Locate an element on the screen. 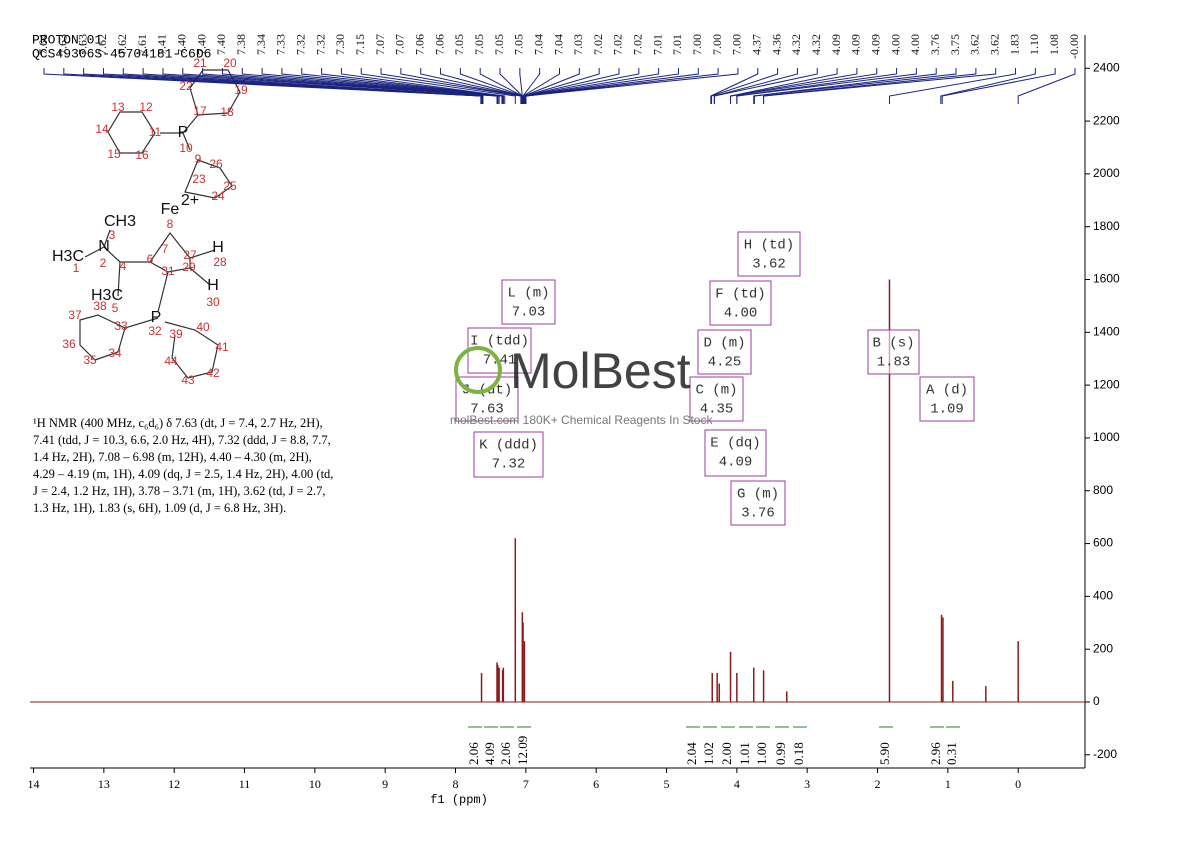 The image size is (1190, 841). atom-label: 28 is located at coordinates (220, 262).